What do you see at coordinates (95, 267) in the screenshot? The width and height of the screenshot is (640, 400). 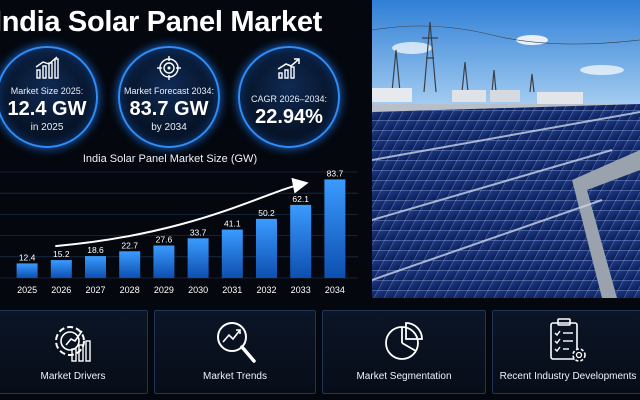 I see `bar-2027` at bounding box center [95, 267].